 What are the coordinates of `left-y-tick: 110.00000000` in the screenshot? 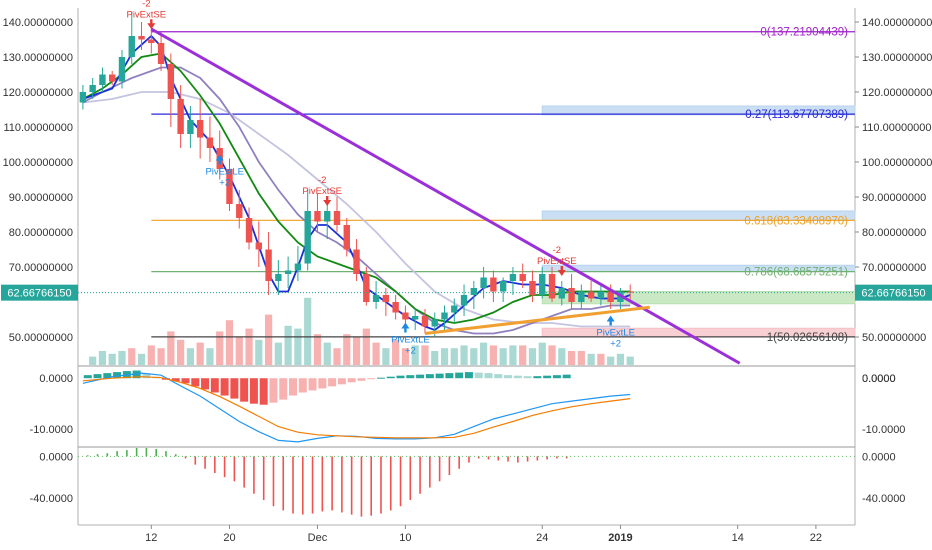 It's located at (38, 128).